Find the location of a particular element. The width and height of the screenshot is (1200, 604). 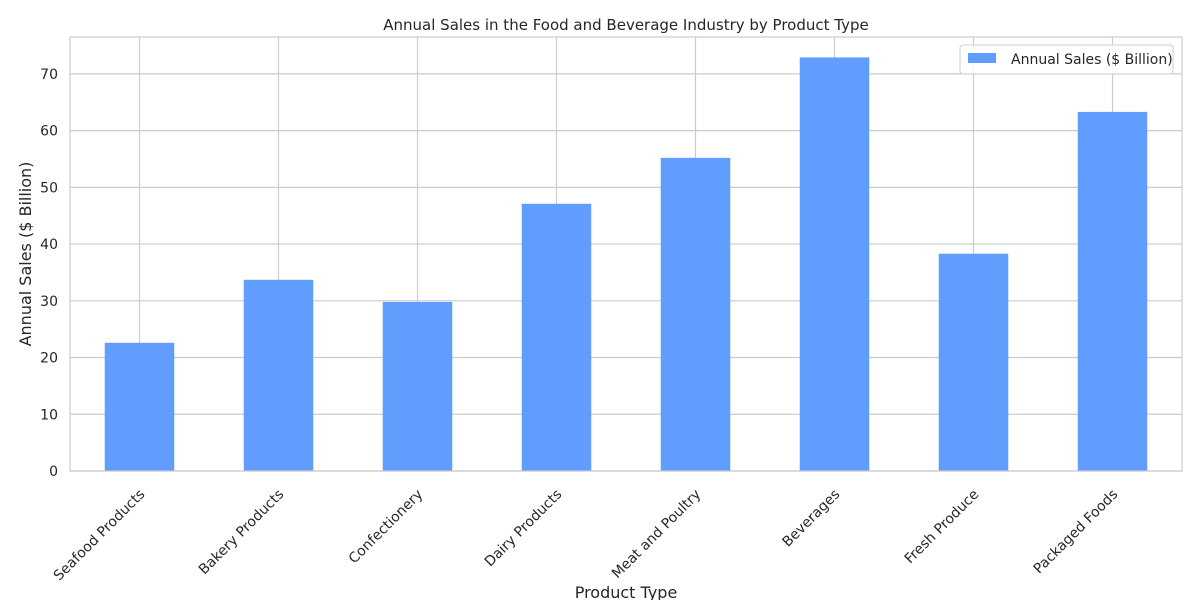

x-tick-label: Confectionery is located at coordinates (386, 527).